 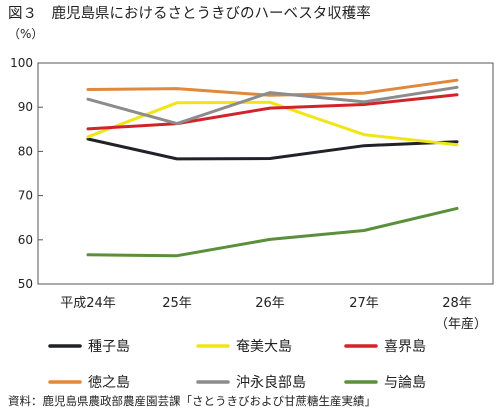 I want to click on x-axis: 平成24年 25年 26年 27年 28年, so click(x=266, y=303).